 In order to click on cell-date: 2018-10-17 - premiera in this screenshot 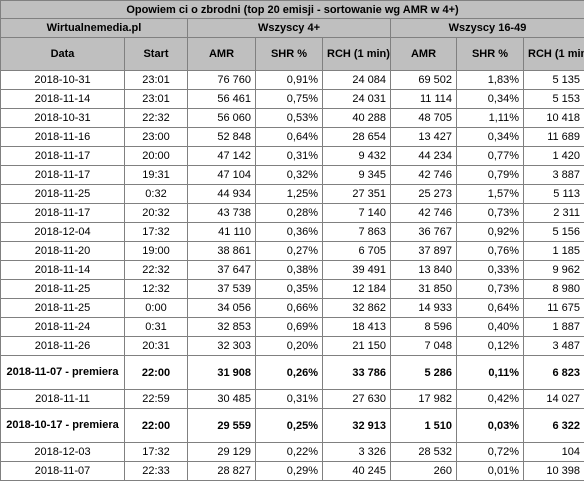, I will do `click(62, 425)`.